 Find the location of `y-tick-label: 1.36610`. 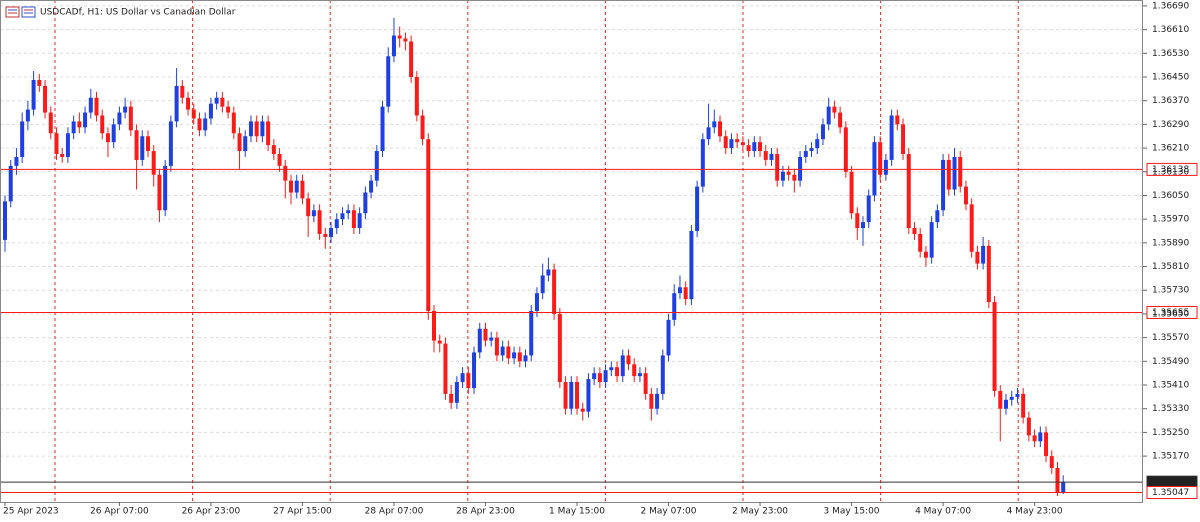

y-tick-label: 1.36610 is located at coordinates (1170, 30).